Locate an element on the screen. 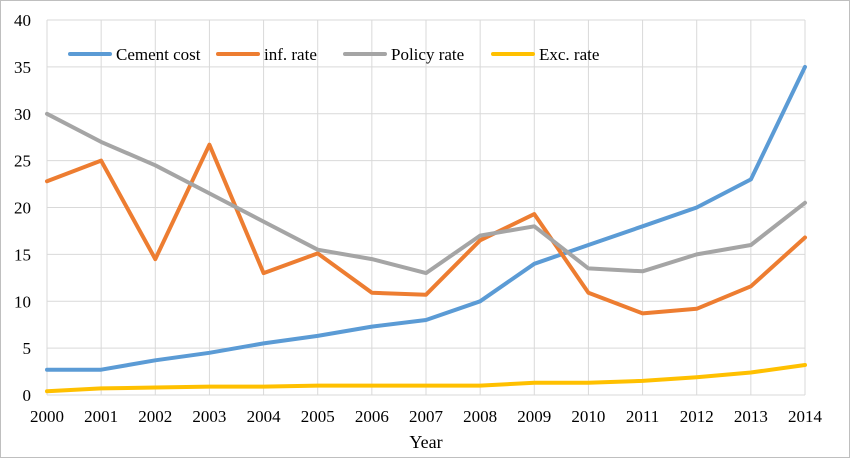 This screenshot has height=458, width=850. x-tick-label: 2000 is located at coordinates (47, 416).